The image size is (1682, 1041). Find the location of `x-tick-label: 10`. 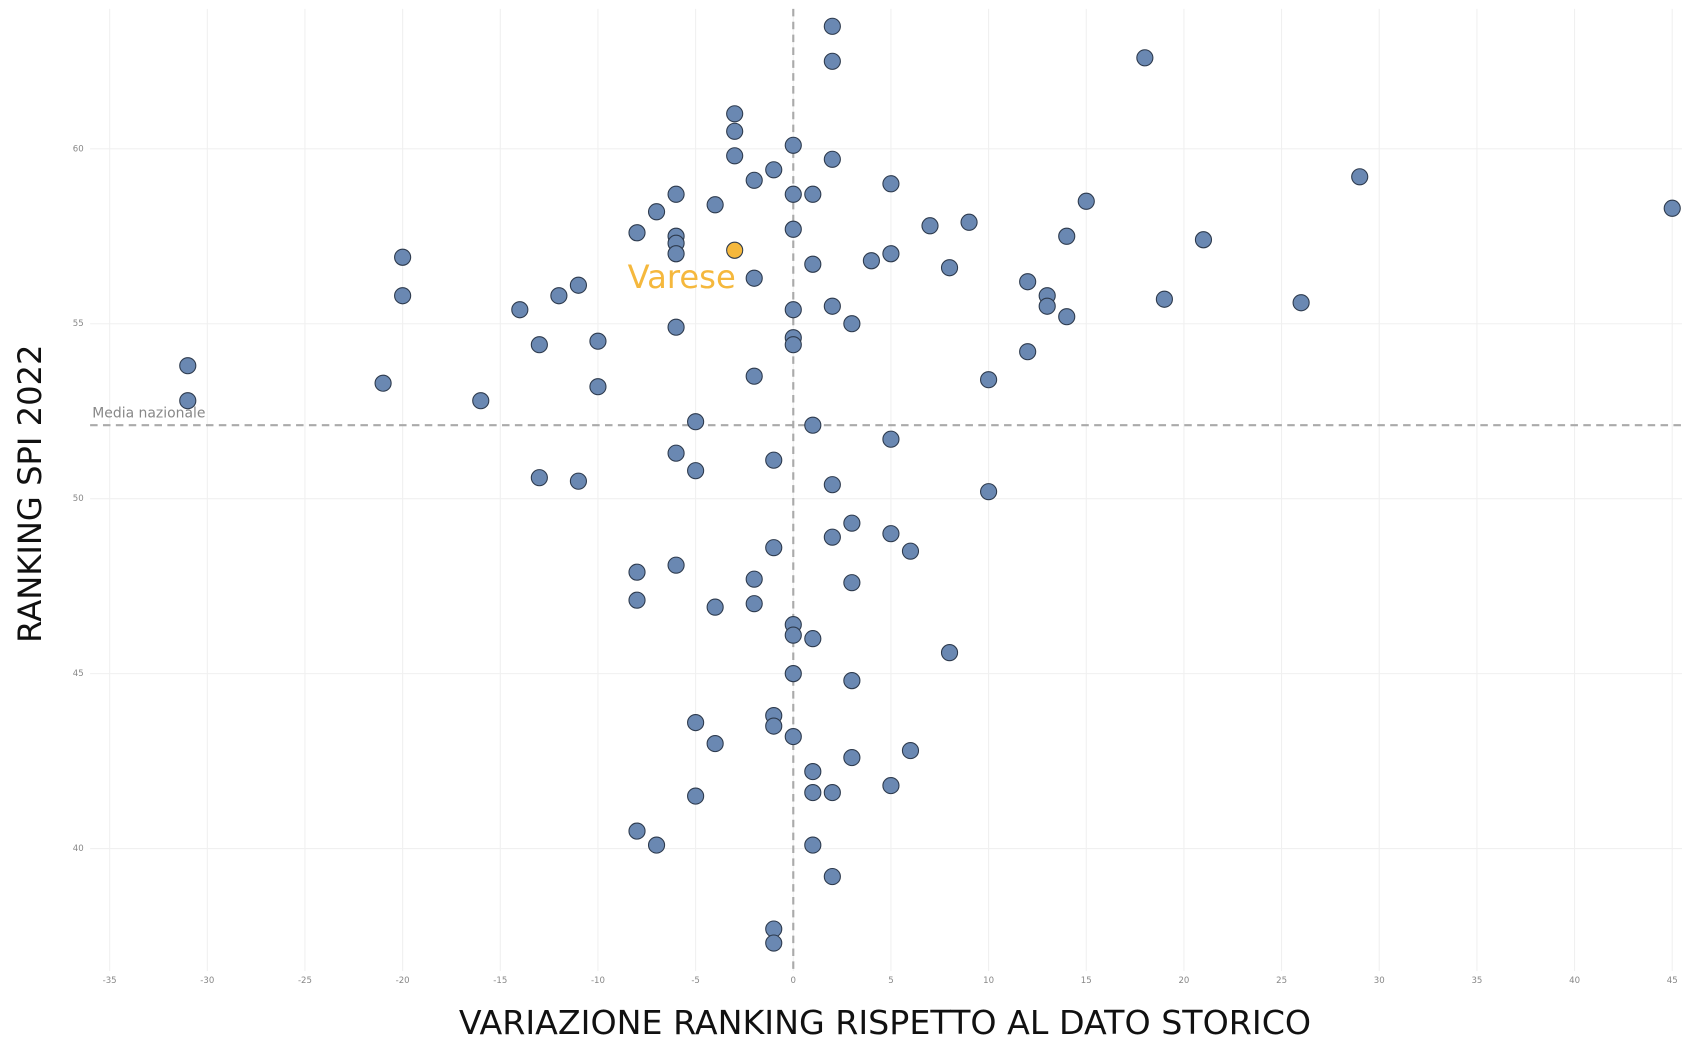

x-tick-label: 10 is located at coordinates (988, 981).